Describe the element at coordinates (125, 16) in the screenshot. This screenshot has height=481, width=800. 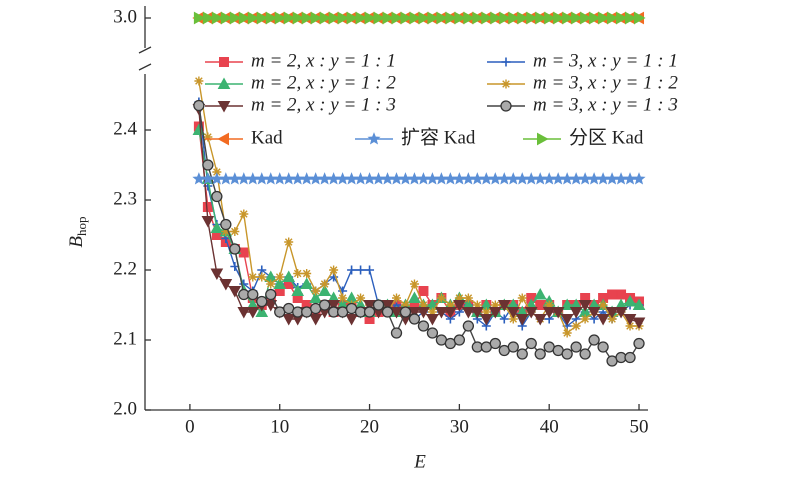
I see `y-tick-label: 3.0` at that location.